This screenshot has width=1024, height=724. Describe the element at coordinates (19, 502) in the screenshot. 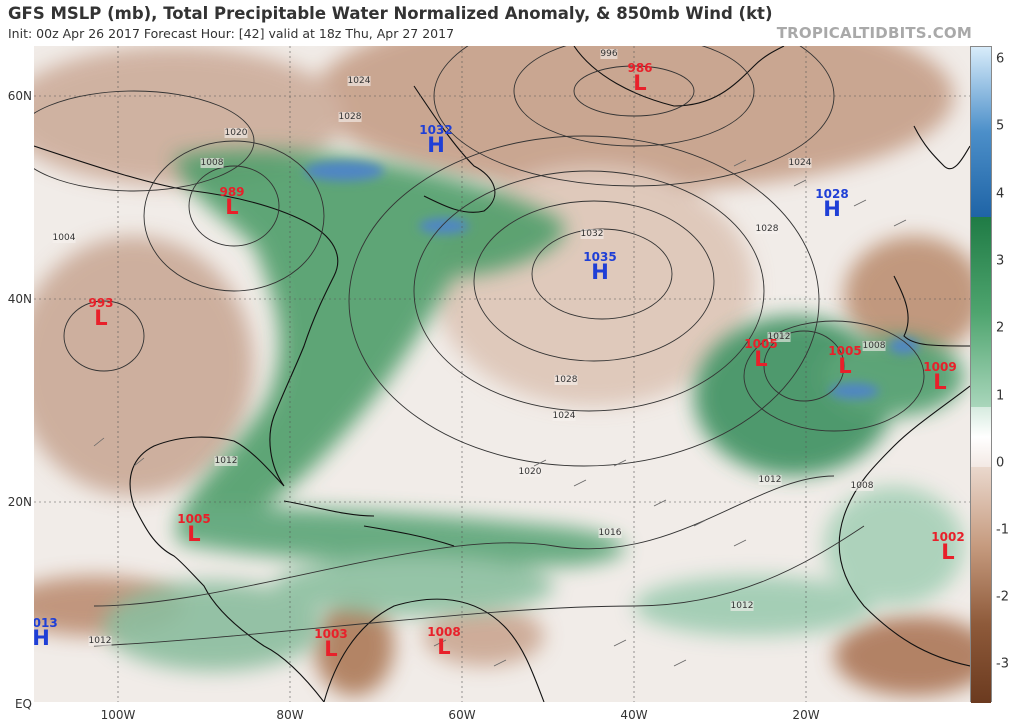

I see `lat-label: 20N` at that location.